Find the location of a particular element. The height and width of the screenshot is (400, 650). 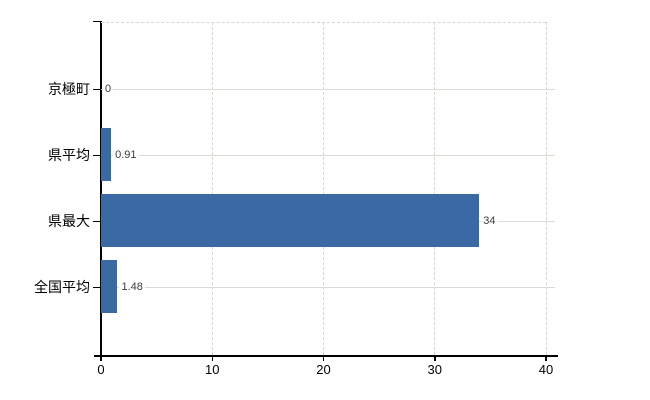

category-label: 県最大 is located at coordinates (69, 221).